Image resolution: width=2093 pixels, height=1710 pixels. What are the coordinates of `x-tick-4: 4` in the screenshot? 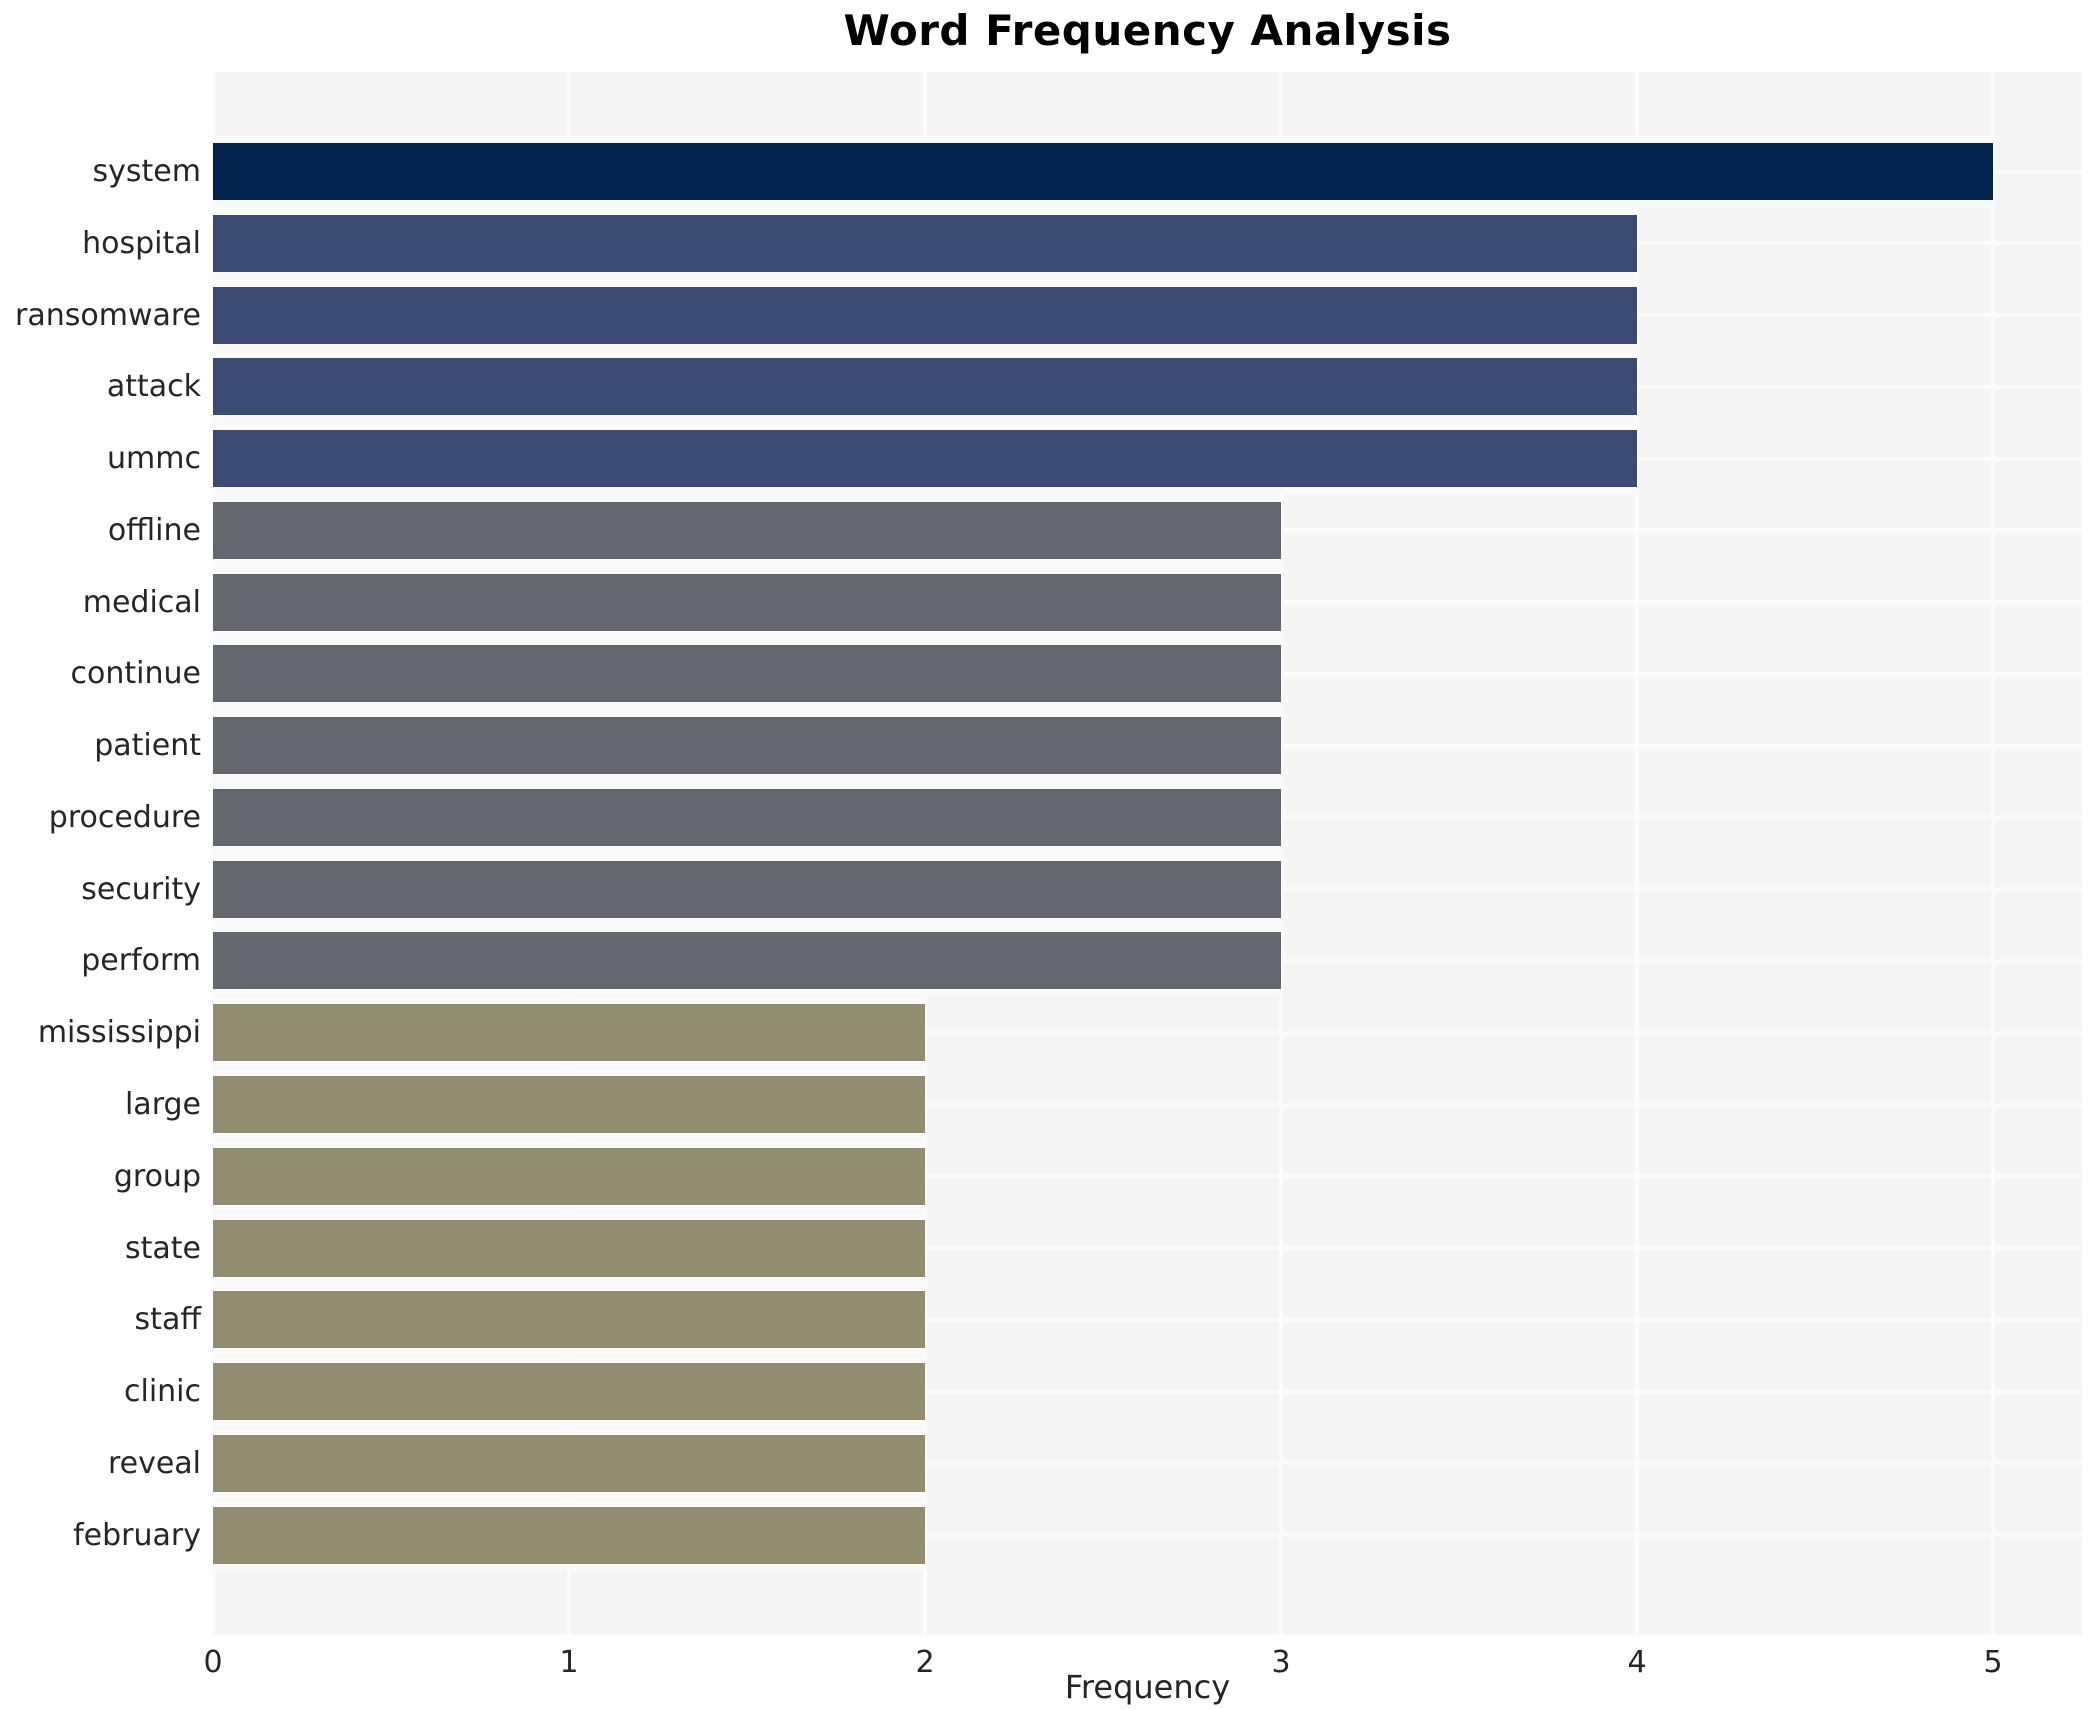 It's located at (1637, 1662).